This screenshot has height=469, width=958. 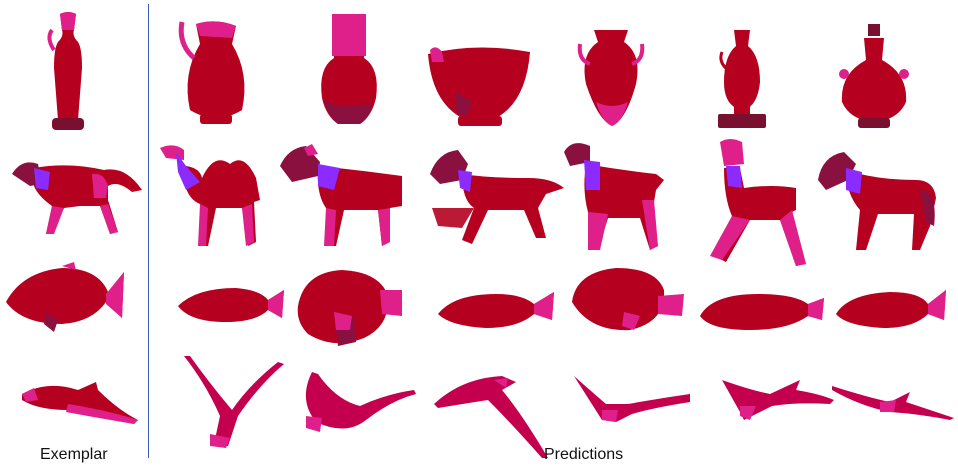 What do you see at coordinates (64, 298) in the screenshot?
I see `fish-exemplar` at bounding box center [64, 298].